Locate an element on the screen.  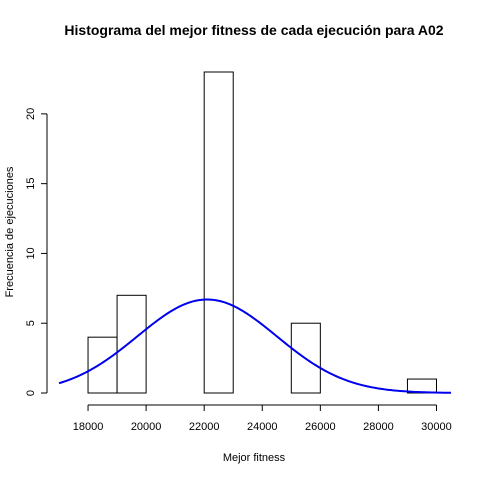
x-axis: 18000 20000 22000 24000 26000 28000 30000 is located at coordinates (262, 418).